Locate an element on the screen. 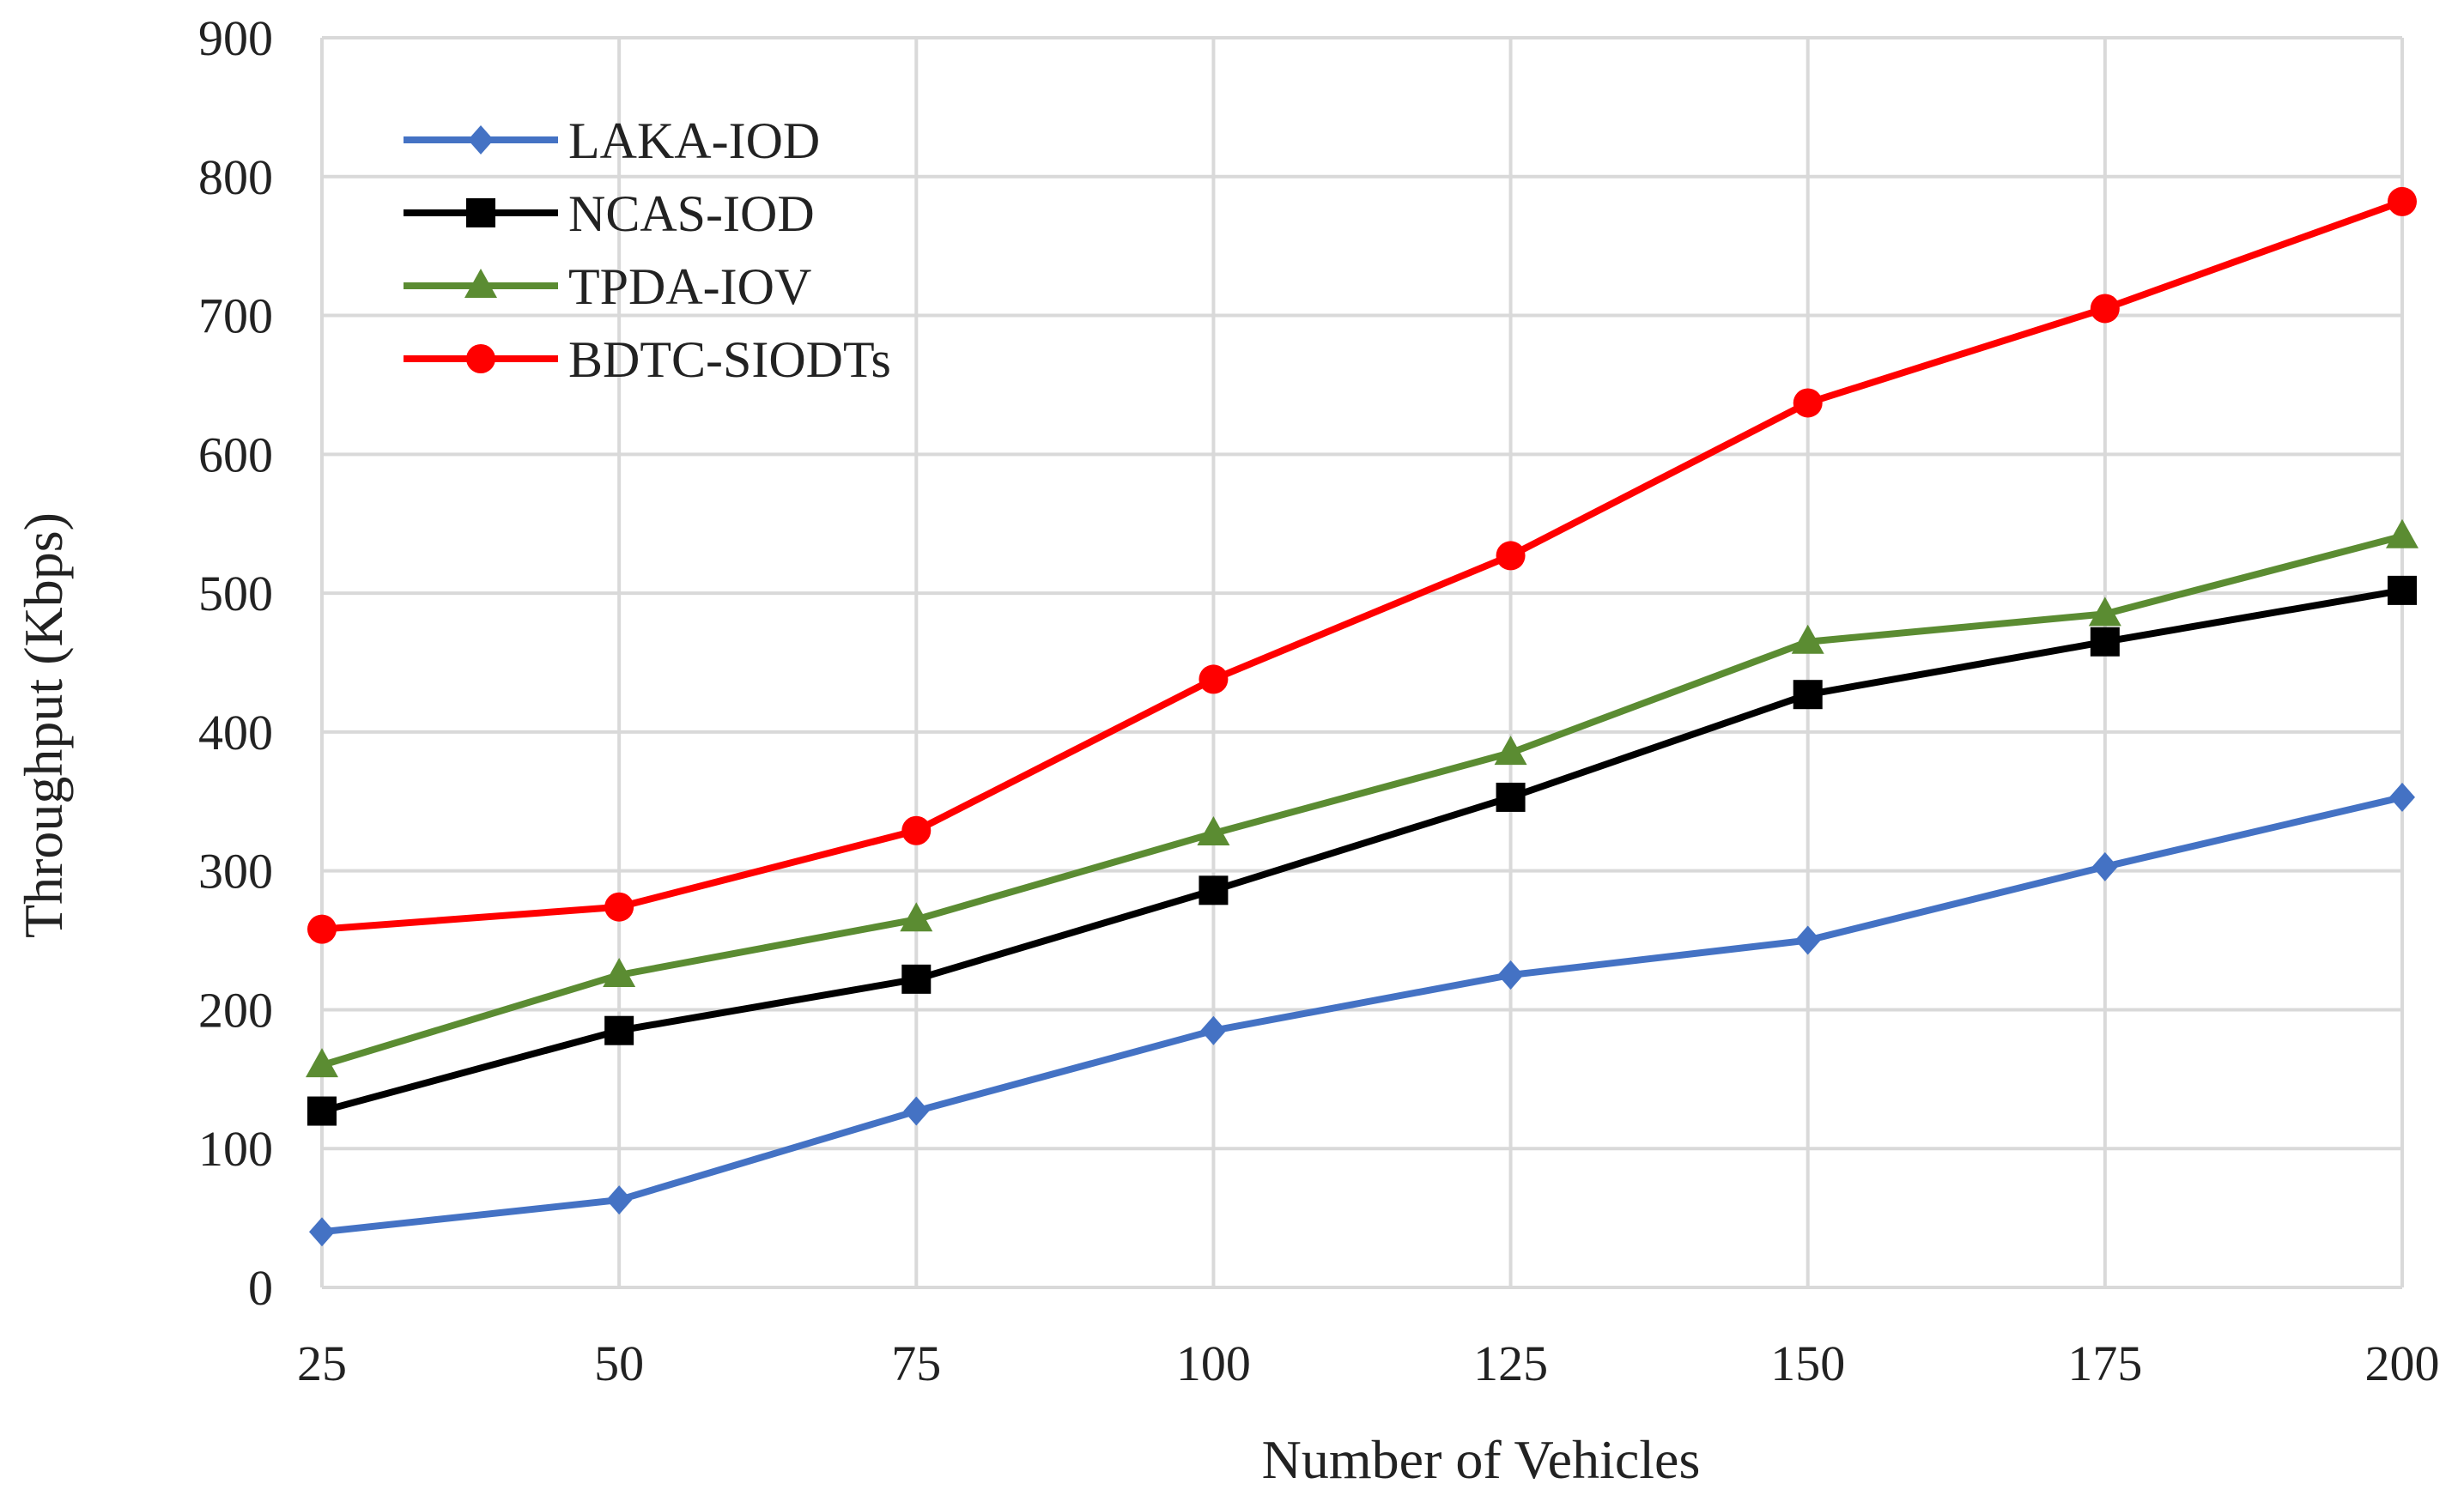 Image resolution: width=2464 pixels, height=1508 pixels. legend-label: BDTC-SIODTs is located at coordinates (729, 359).